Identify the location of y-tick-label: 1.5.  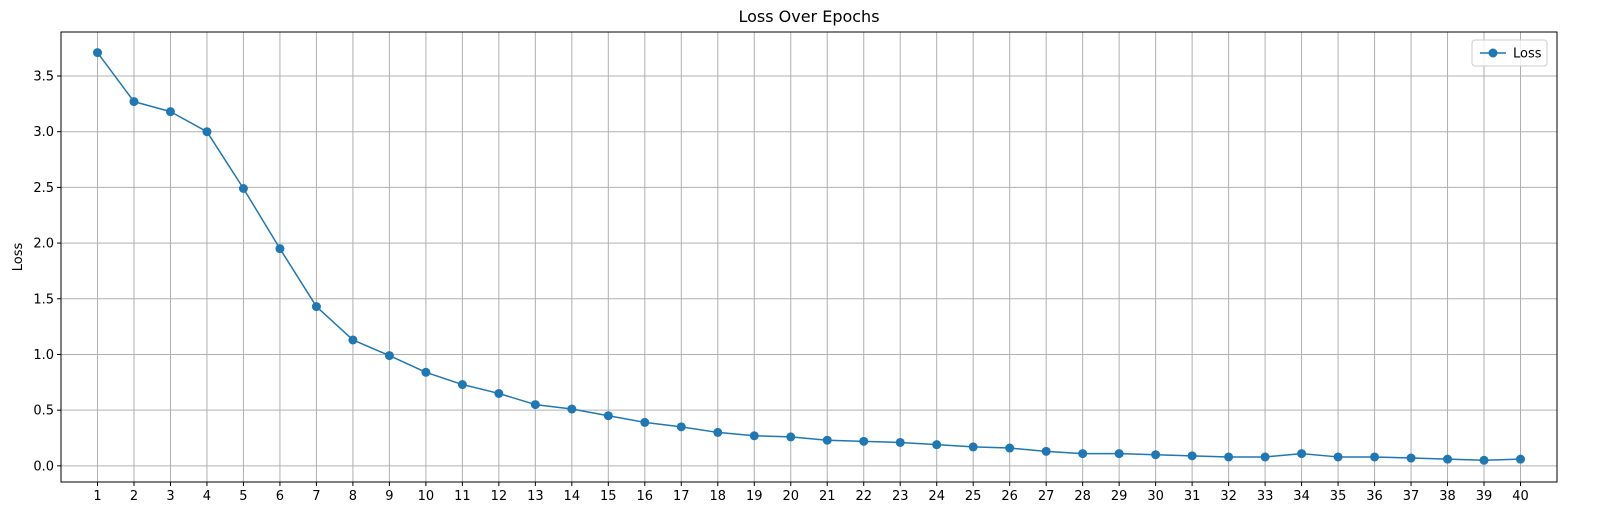
(43, 299).